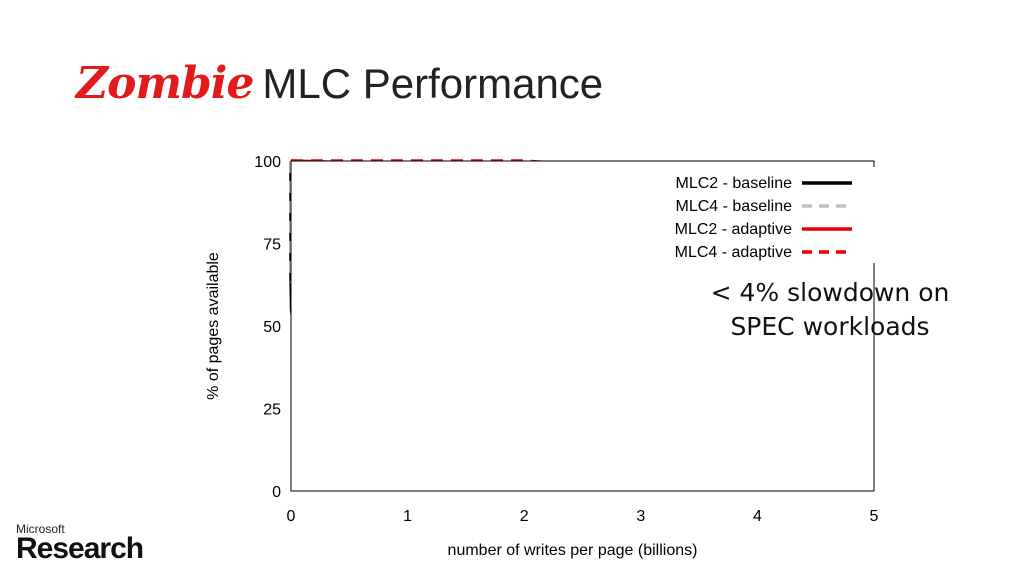 The image size is (1024, 576). What do you see at coordinates (276, 492) in the screenshot?
I see `y-tick-label: 0` at bounding box center [276, 492].